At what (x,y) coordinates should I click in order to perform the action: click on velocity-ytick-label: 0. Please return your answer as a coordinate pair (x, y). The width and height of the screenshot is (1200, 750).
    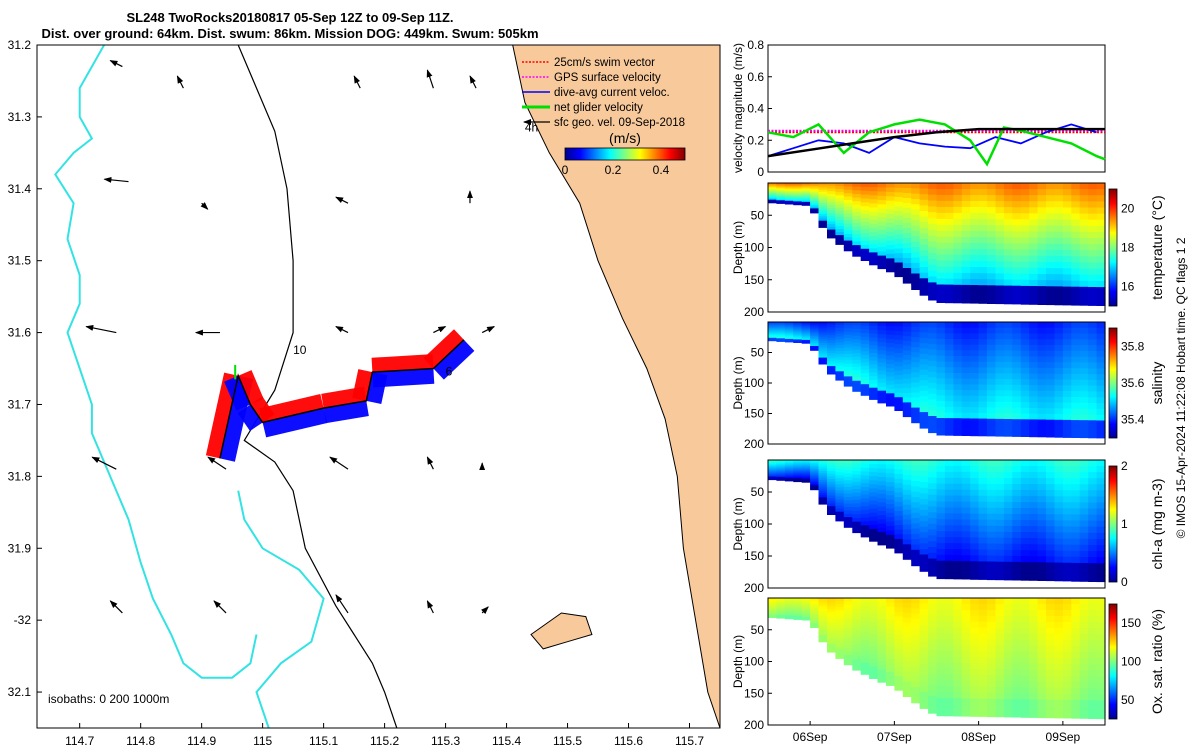
    Looking at the image, I should click on (760, 172).